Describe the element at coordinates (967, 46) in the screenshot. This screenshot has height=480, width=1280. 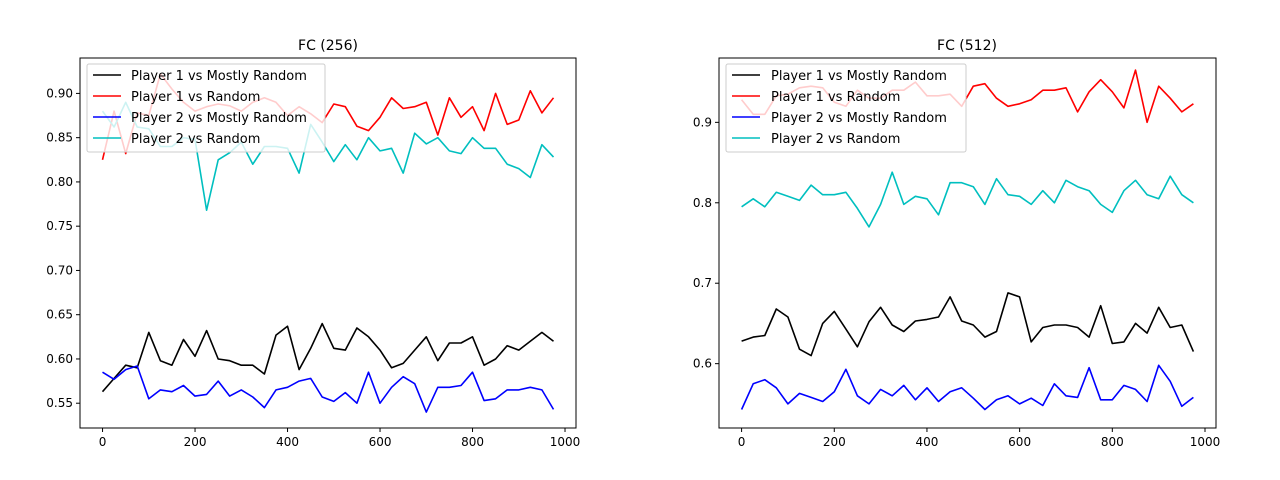
I see `chart-title: FC (512)` at that location.